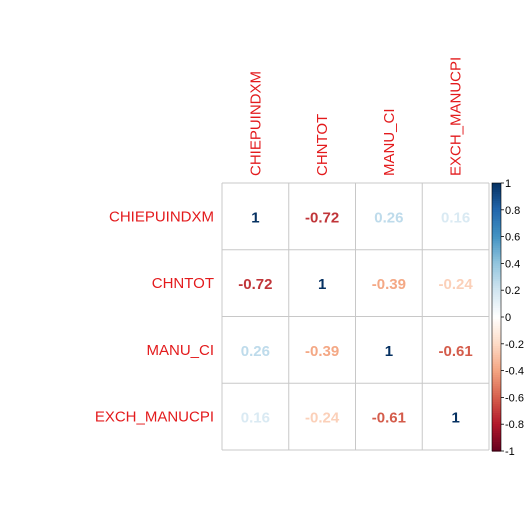 Image resolution: width=529 pixels, height=516 pixels. I want to click on colorbar-tick-label: -1, so click(510, 452).